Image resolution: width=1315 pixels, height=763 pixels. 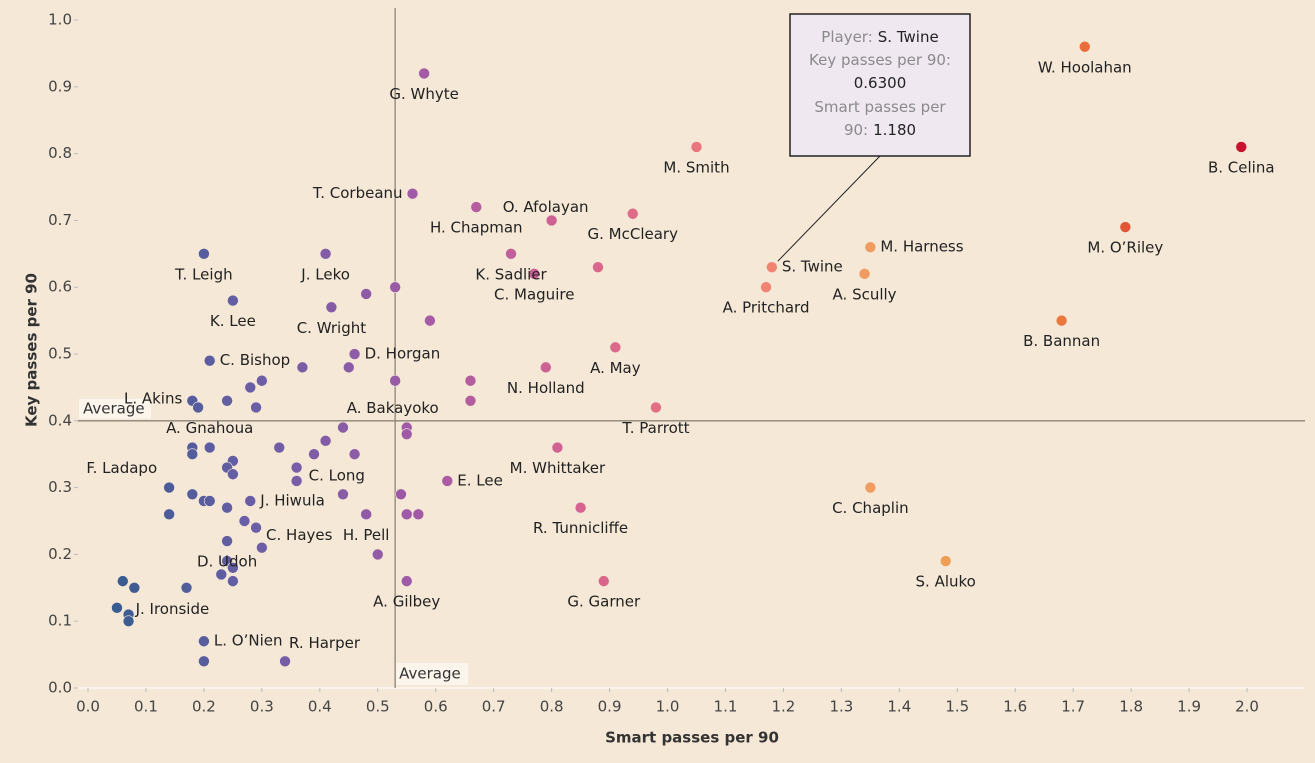 I want to click on point-label: B. Bannan, so click(x=1061, y=341).